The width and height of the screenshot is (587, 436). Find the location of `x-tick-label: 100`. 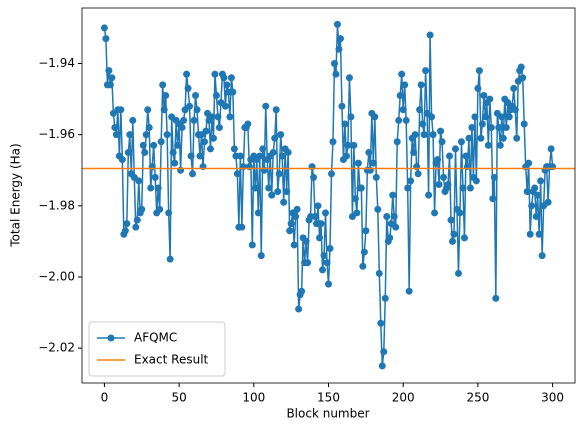

x-tick-label: 100 is located at coordinates (253, 398).